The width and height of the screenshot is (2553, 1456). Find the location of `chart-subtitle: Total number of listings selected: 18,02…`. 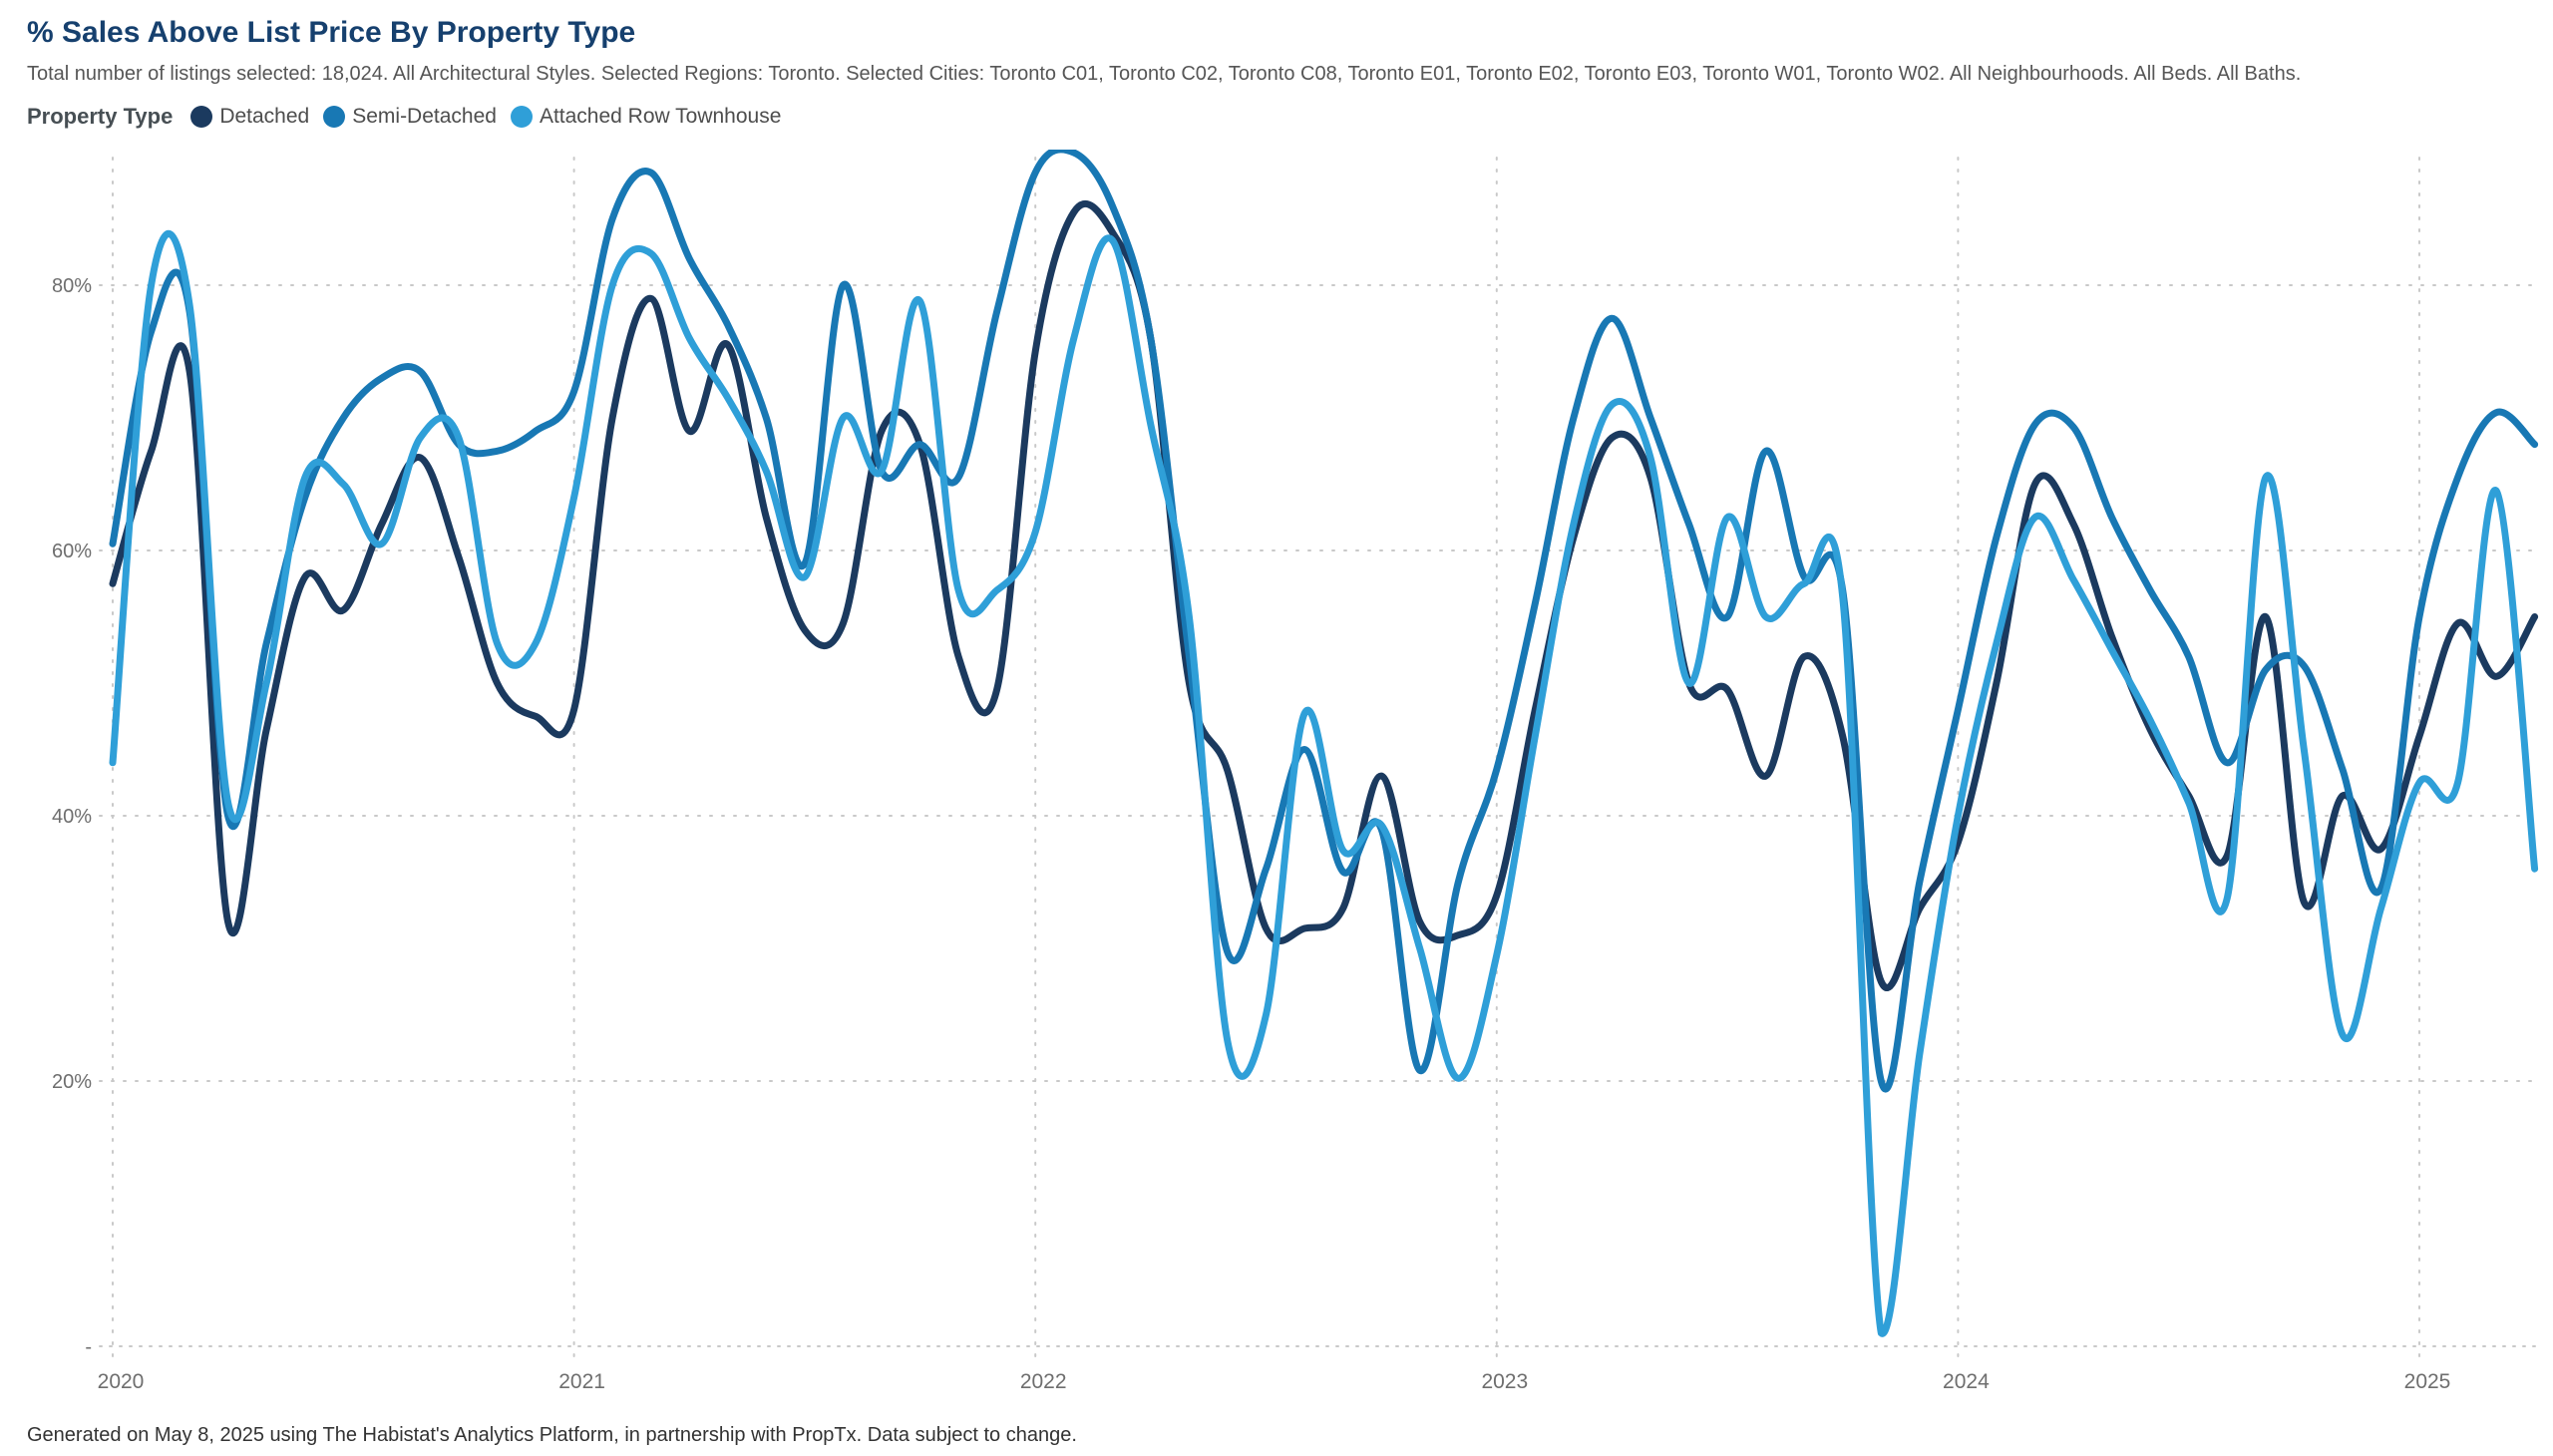

chart-subtitle: Total number of listings selected: 18,02… is located at coordinates (1164, 74).